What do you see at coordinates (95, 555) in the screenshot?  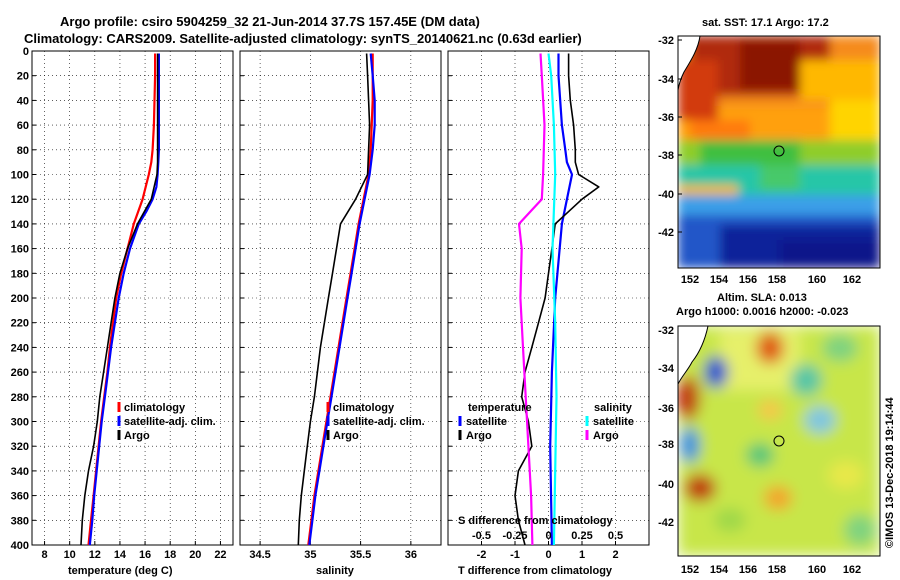 I see `x-tick-label: 12` at bounding box center [95, 555].